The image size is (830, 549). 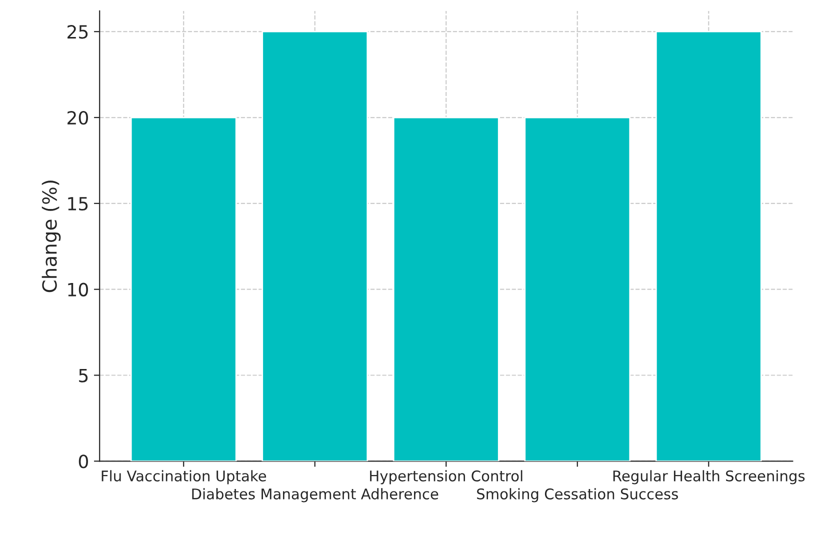 I want to click on x-tick-label: Flu Vaccination Uptake, so click(x=184, y=477).